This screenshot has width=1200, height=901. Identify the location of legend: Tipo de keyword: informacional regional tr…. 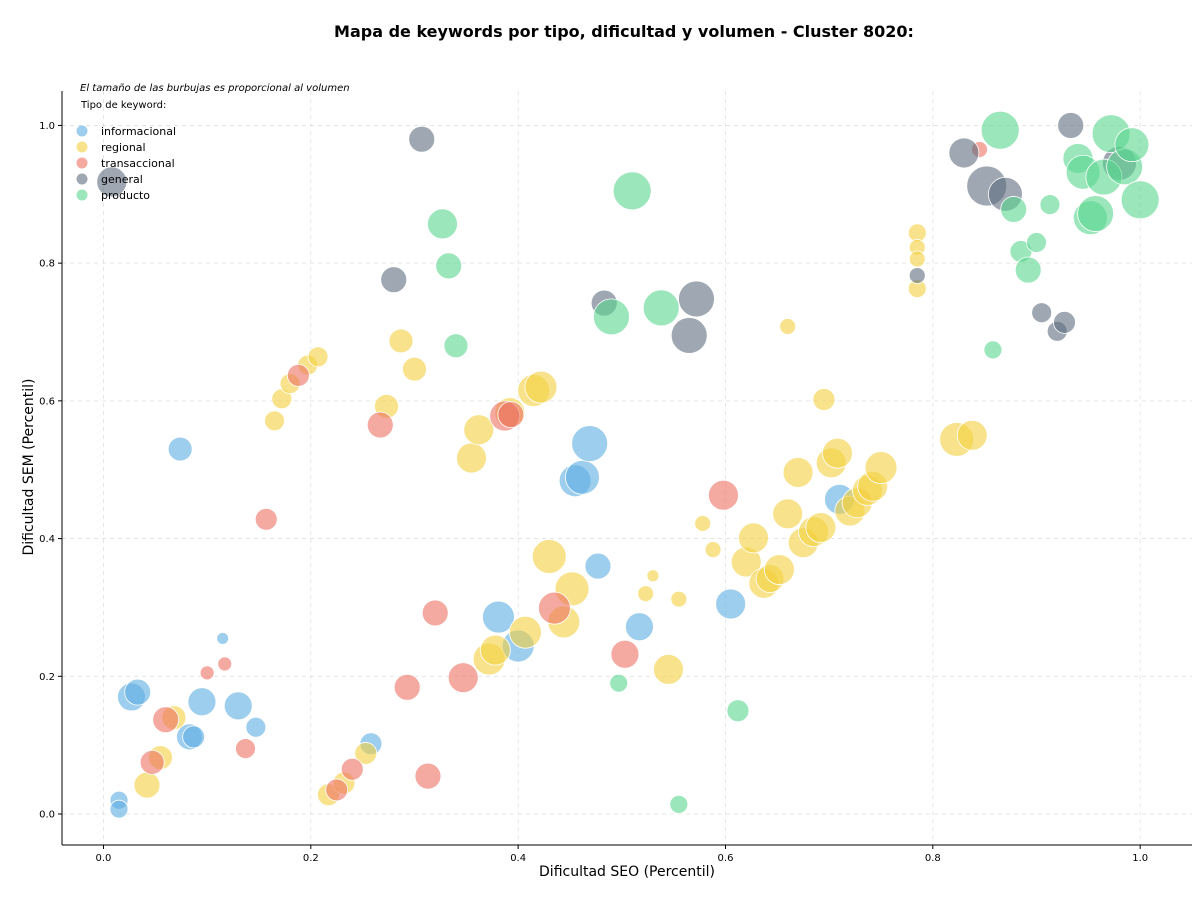
(126, 151).